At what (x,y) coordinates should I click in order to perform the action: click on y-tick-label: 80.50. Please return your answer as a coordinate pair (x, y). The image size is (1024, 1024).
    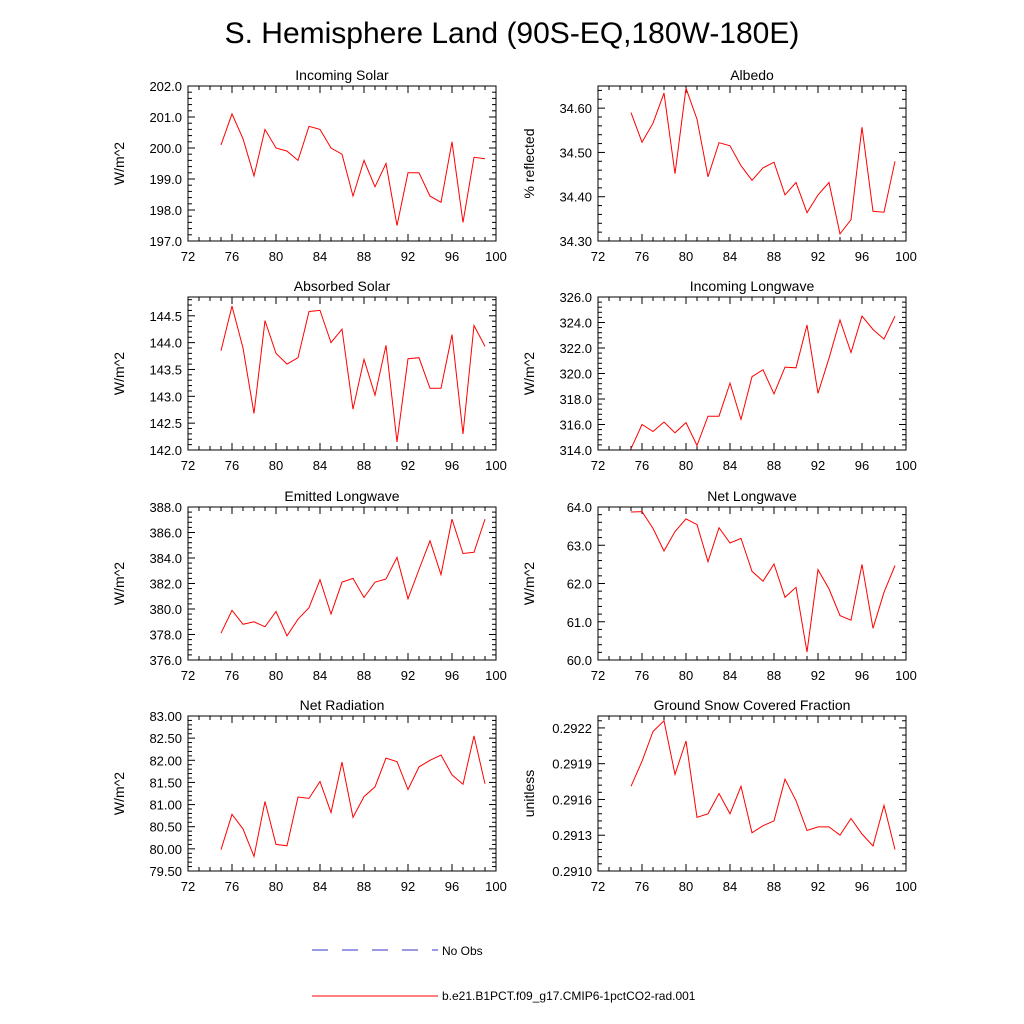
    Looking at the image, I should click on (165, 827).